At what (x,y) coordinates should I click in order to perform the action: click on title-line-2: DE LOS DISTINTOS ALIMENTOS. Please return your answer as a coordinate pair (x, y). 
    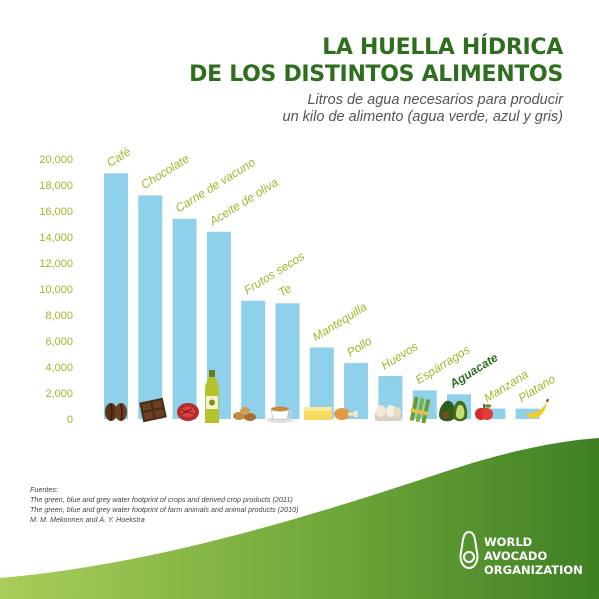
    Looking at the image, I should click on (376, 74).